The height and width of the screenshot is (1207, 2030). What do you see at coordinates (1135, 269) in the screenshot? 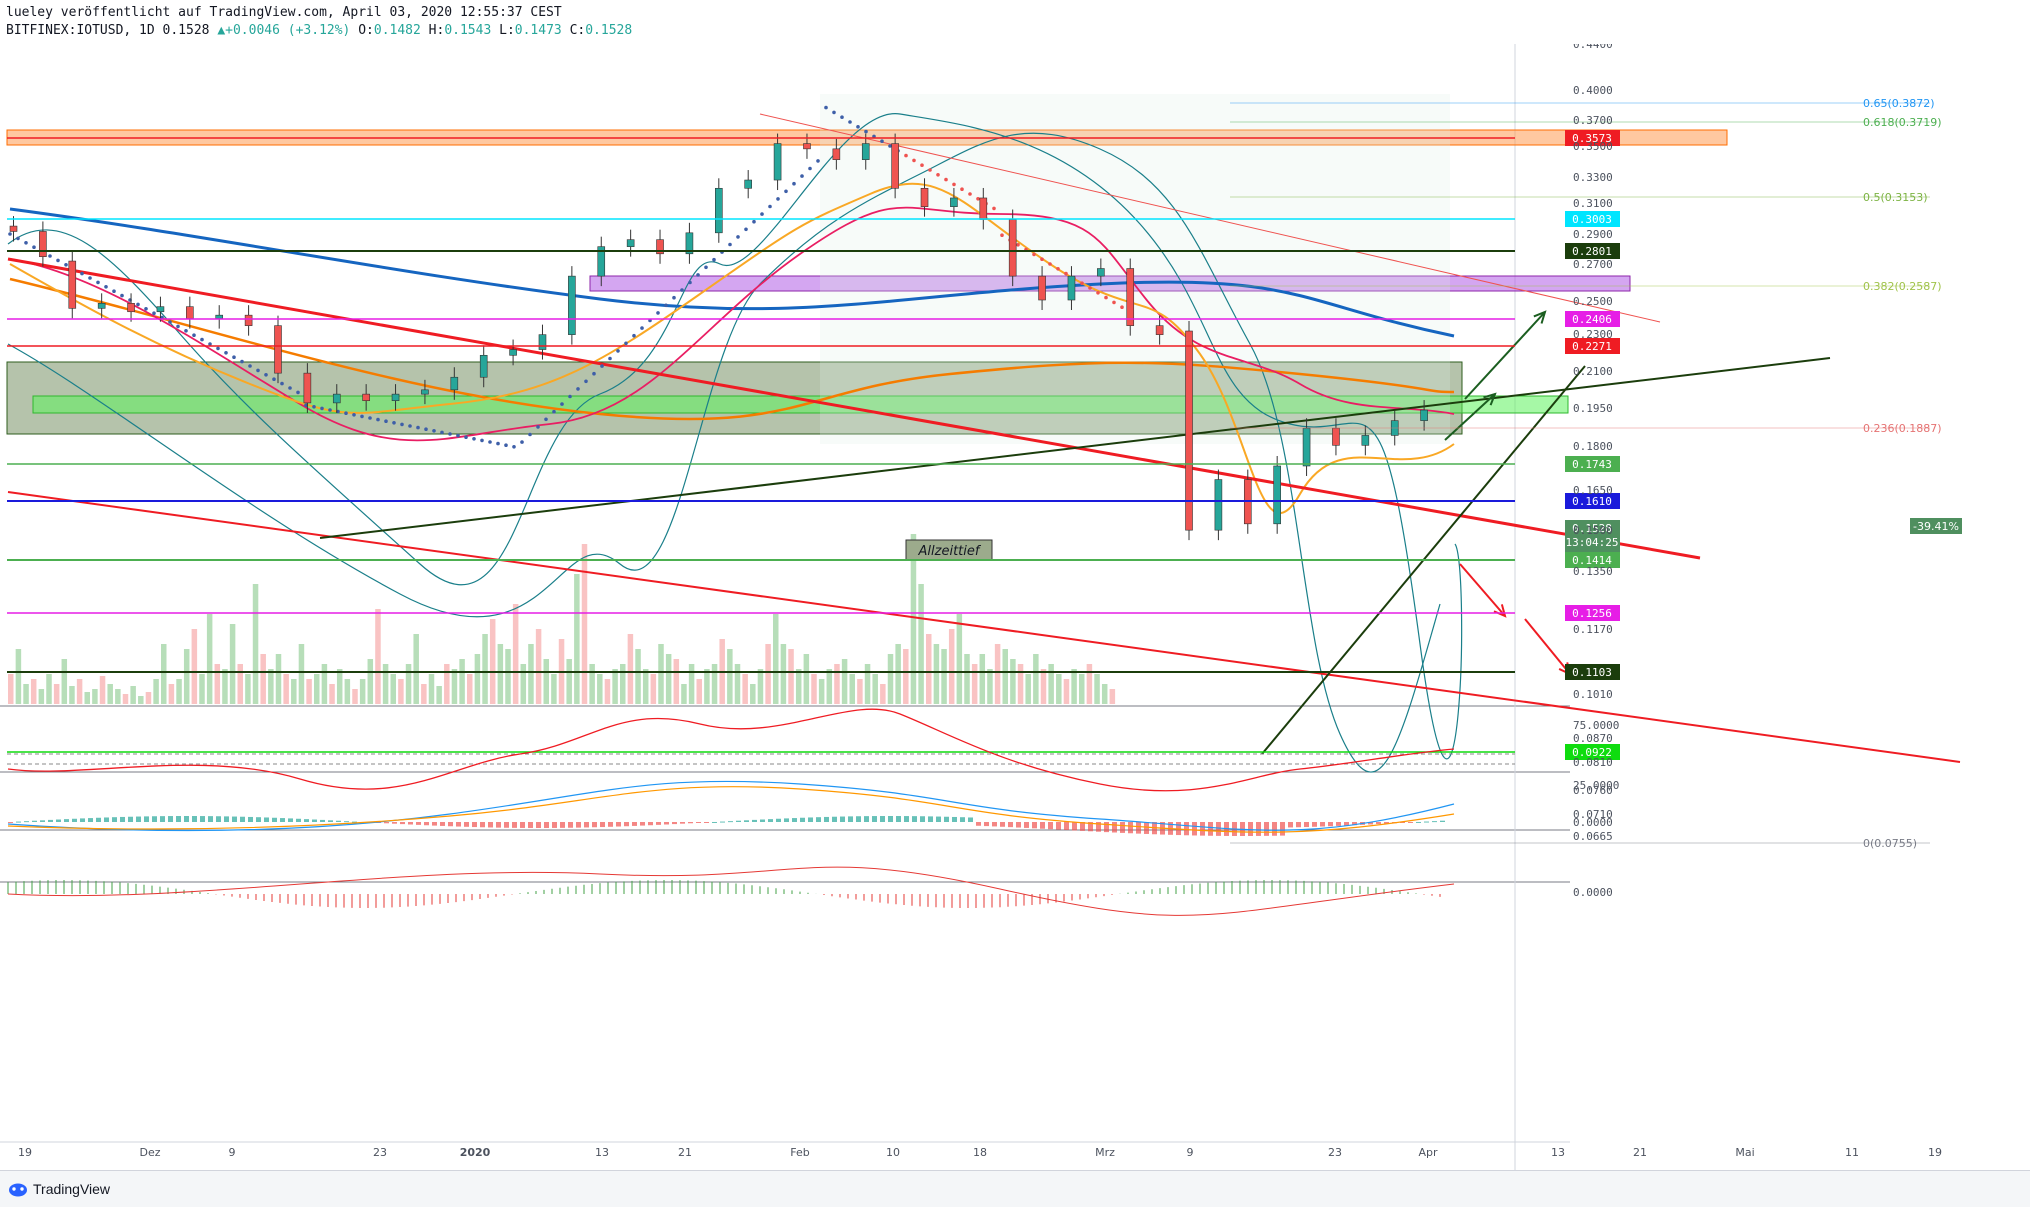
I see `bb-fill` at bounding box center [1135, 269].